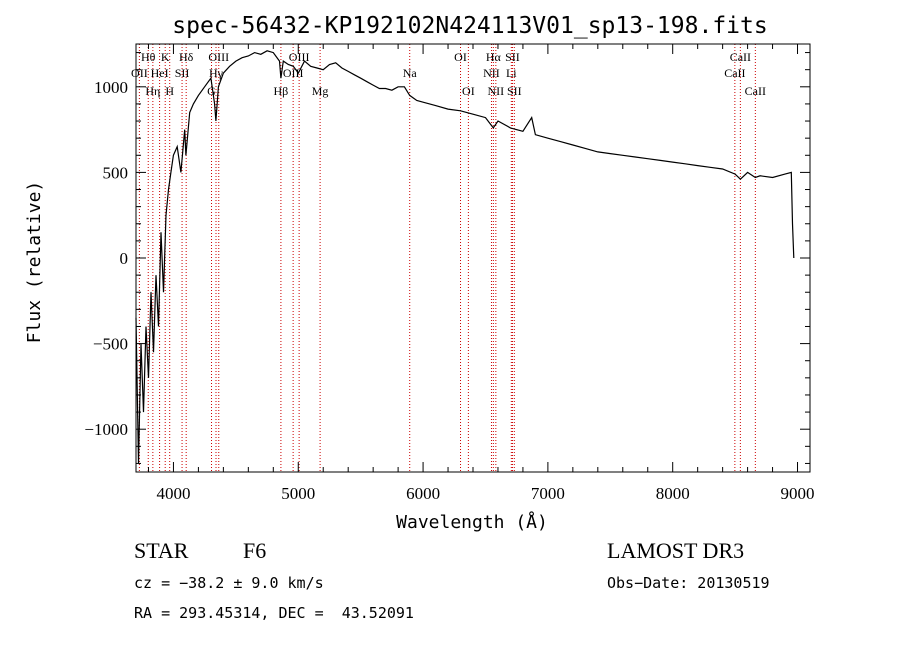 This screenshot has height=649, width=900. I want to click on line-label-10: G, so click(211, 91).